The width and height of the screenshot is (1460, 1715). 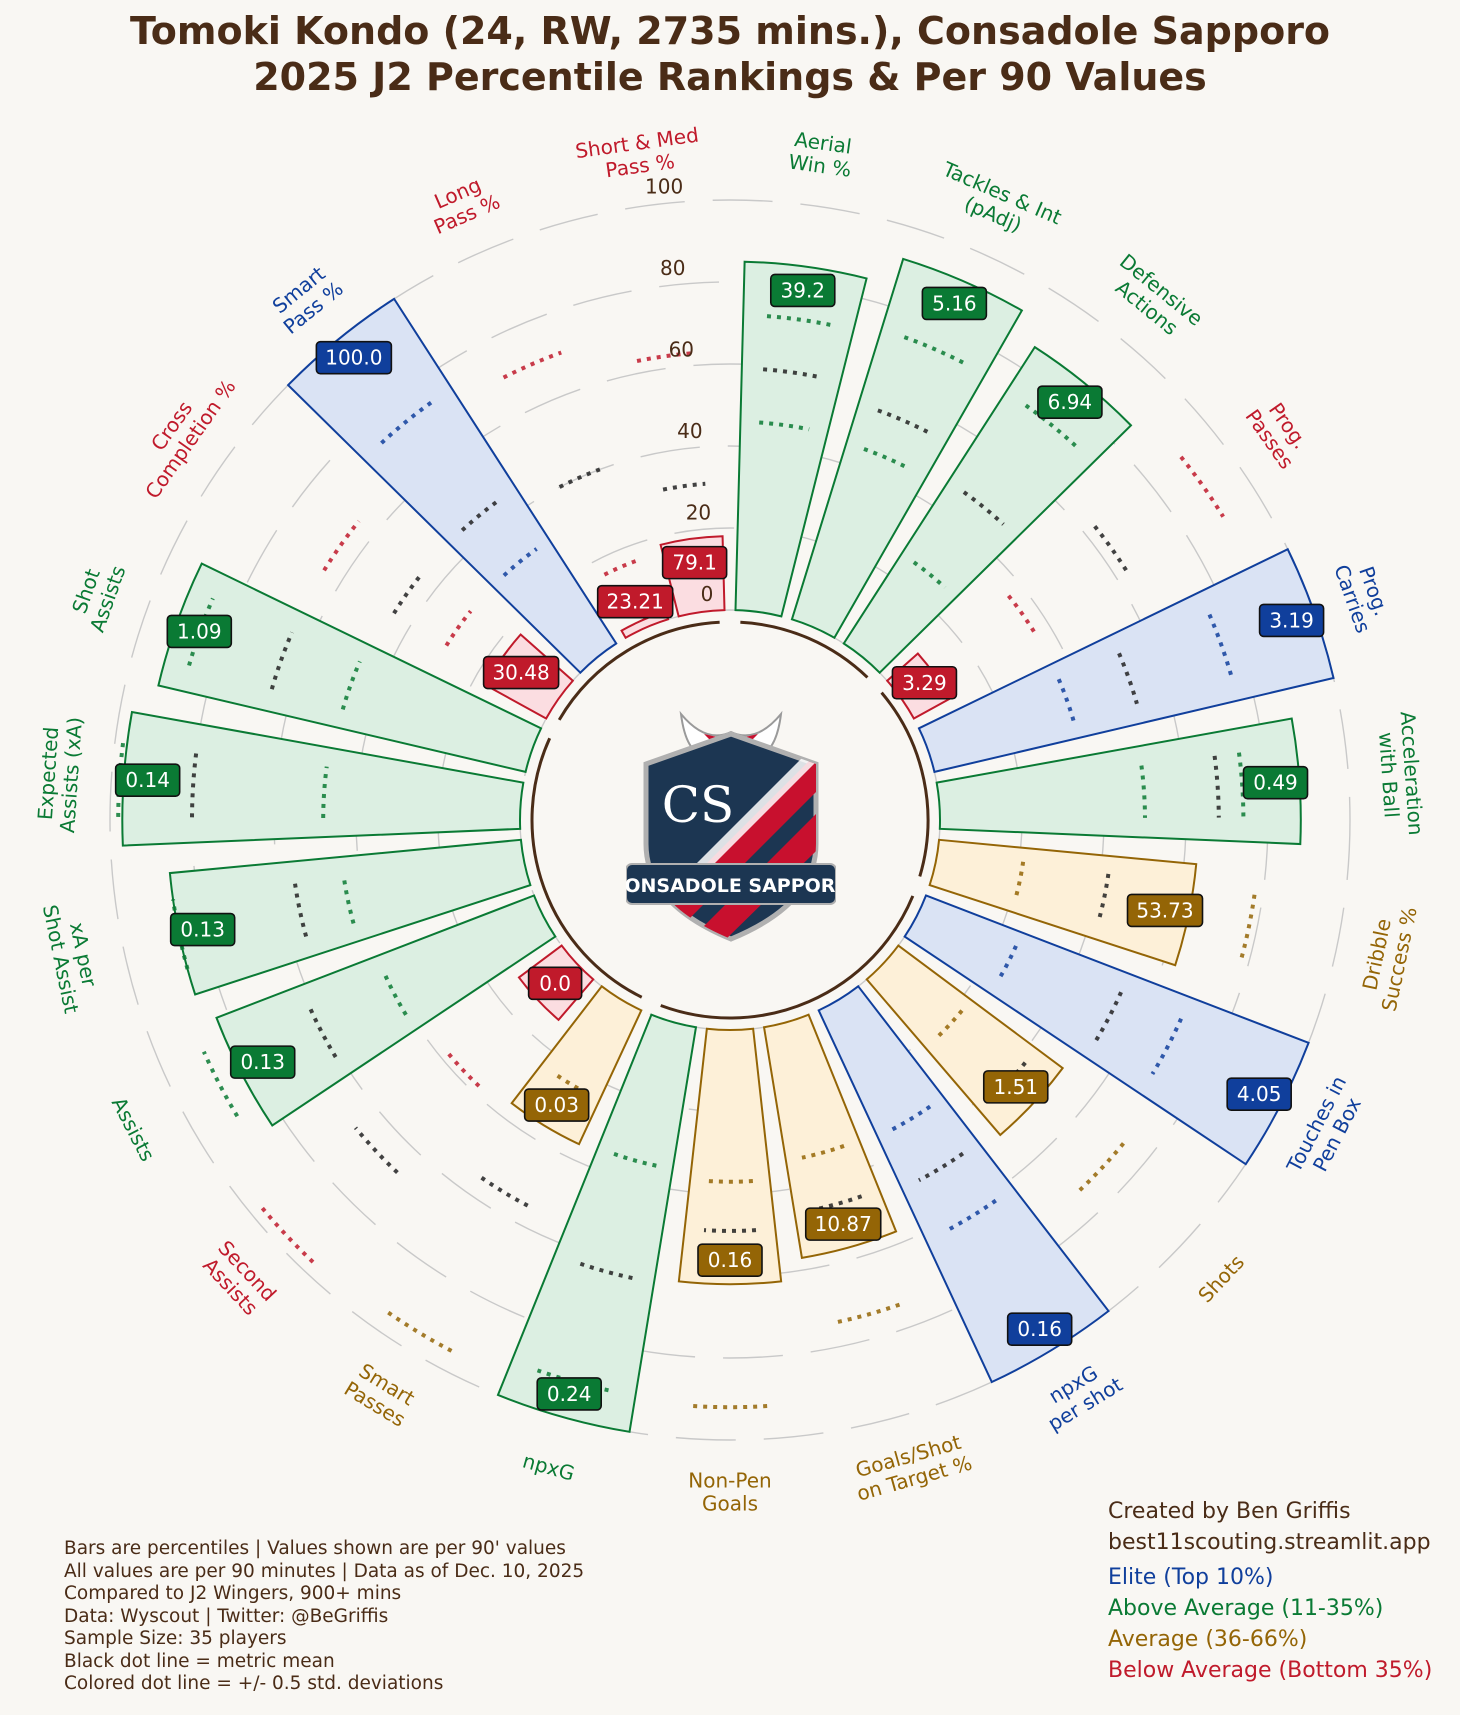 I want to click on bar-xa-per-shot-assist, so click(x=350, y=917).